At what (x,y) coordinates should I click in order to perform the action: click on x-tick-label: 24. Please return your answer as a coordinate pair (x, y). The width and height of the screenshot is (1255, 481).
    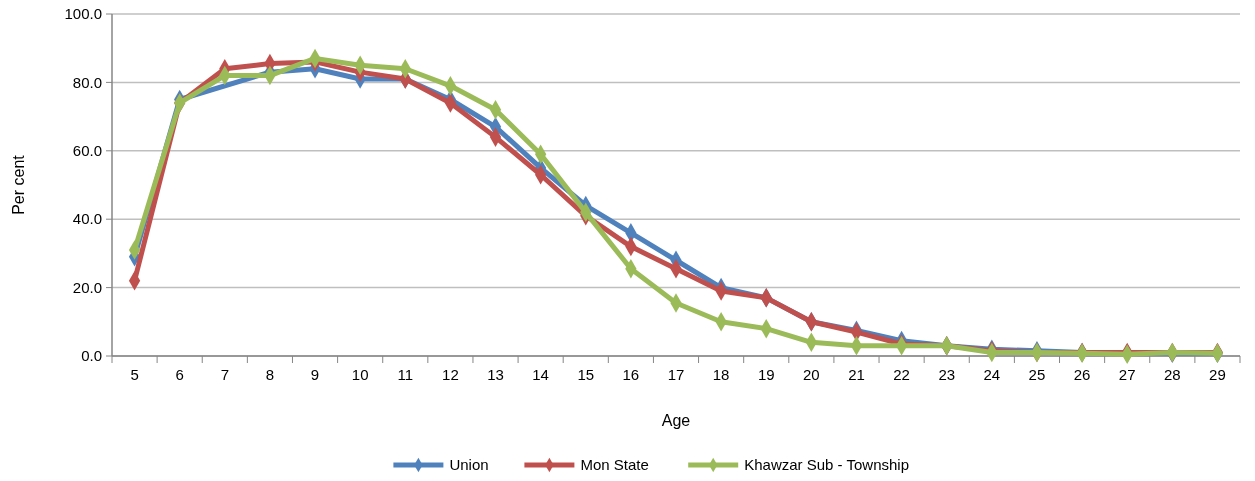
    Looking at the image, I should click on (992, 374).